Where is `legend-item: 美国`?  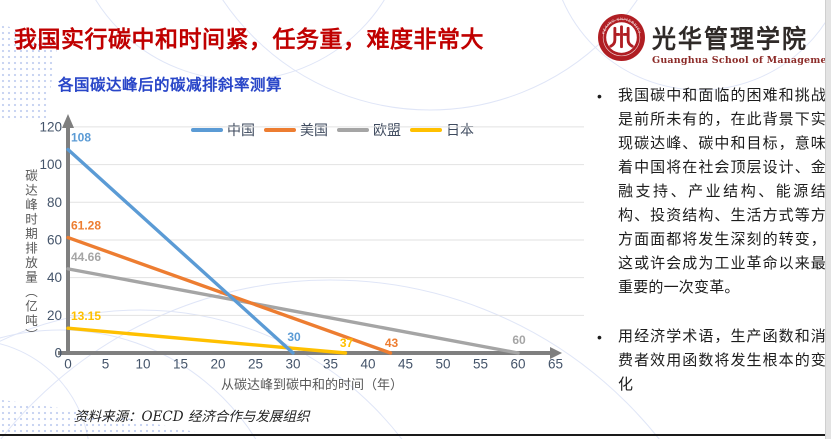 legend-item: 美国 is located at coordinates (296, 130).